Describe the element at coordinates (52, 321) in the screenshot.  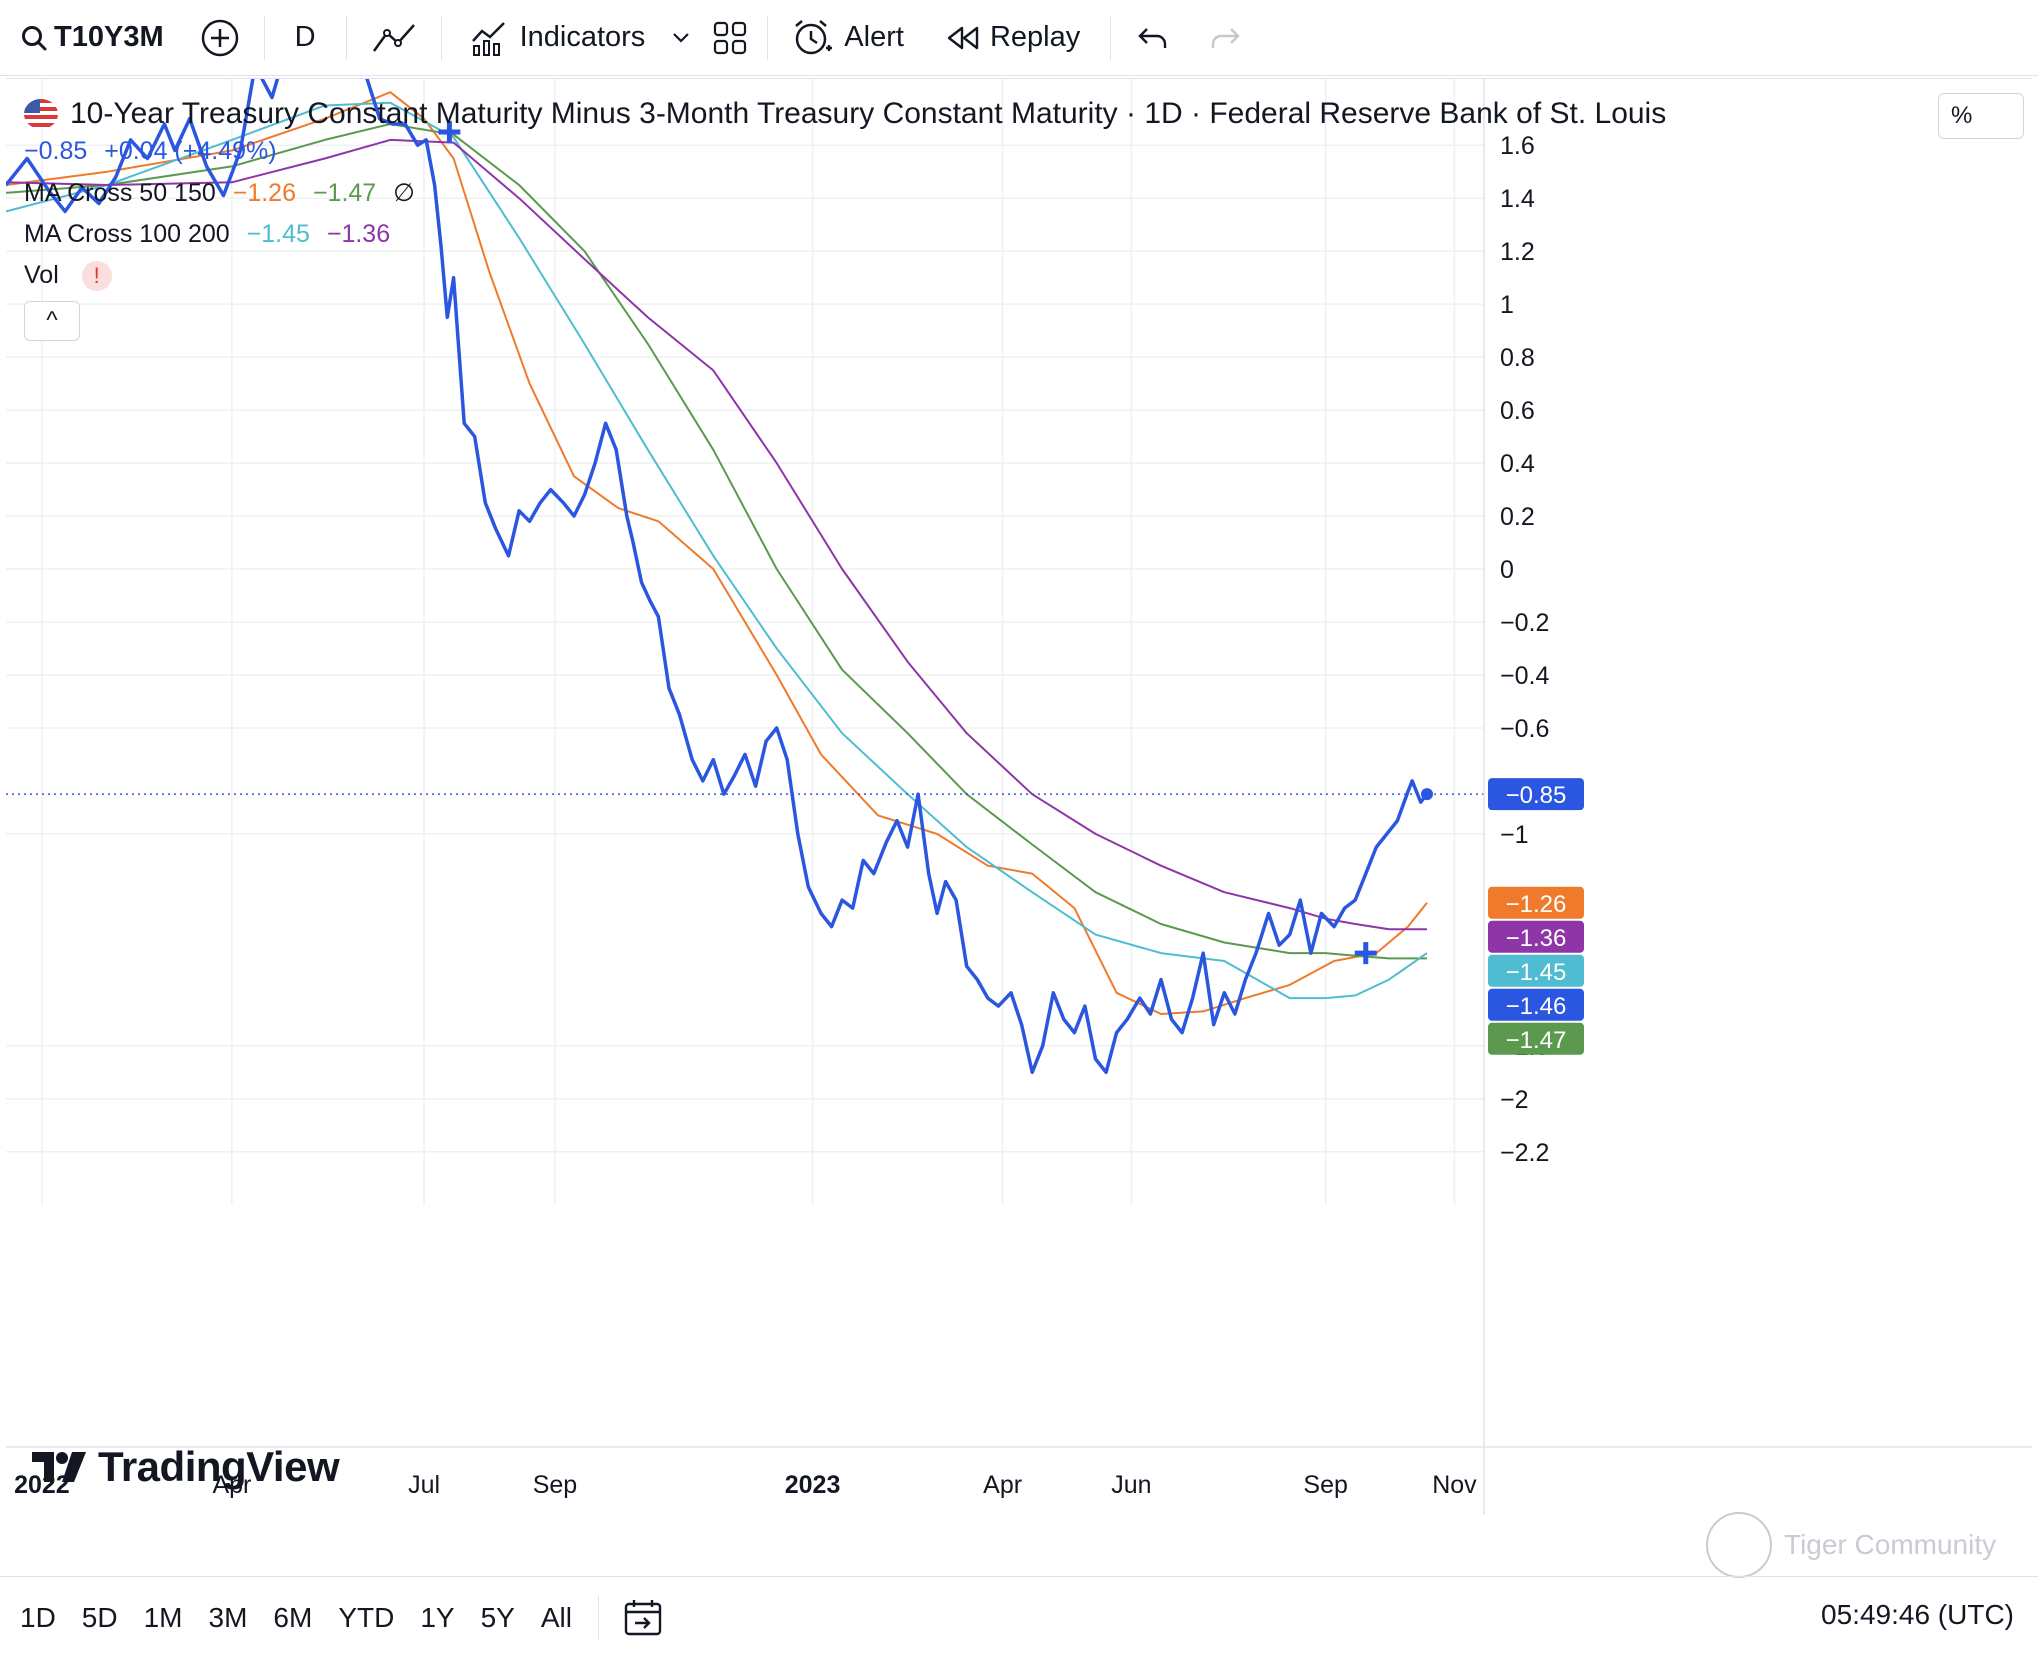
I see `collapse-legend-button: ^` at that location.